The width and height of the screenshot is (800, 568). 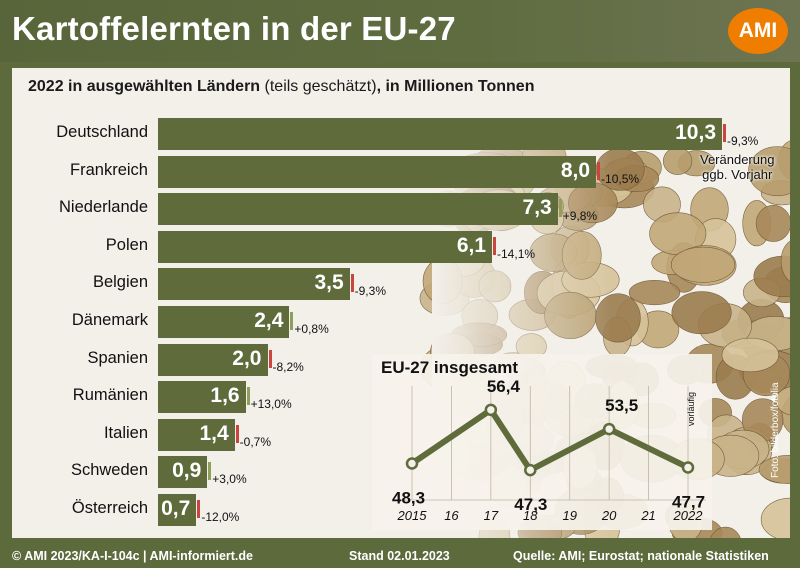 What do you see at coordinates (401, 434) in the screenshot?
I see `bar-row: Italien 1,4 -0,7%` at bounding box center [401, 434].